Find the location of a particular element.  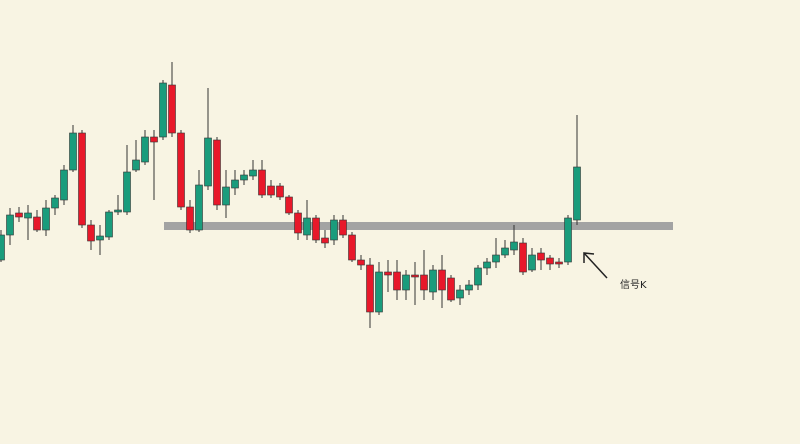

annotation: 信号K is located at coordinates (633, 285).